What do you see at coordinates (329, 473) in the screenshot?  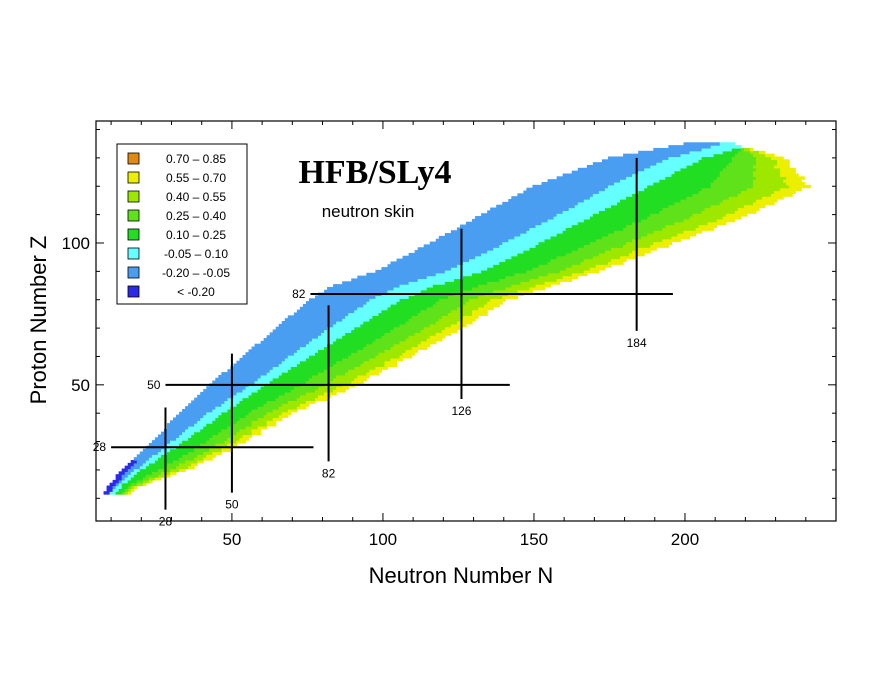 I see `magic-label-n-82: 82` at bounding box center [329, 473].